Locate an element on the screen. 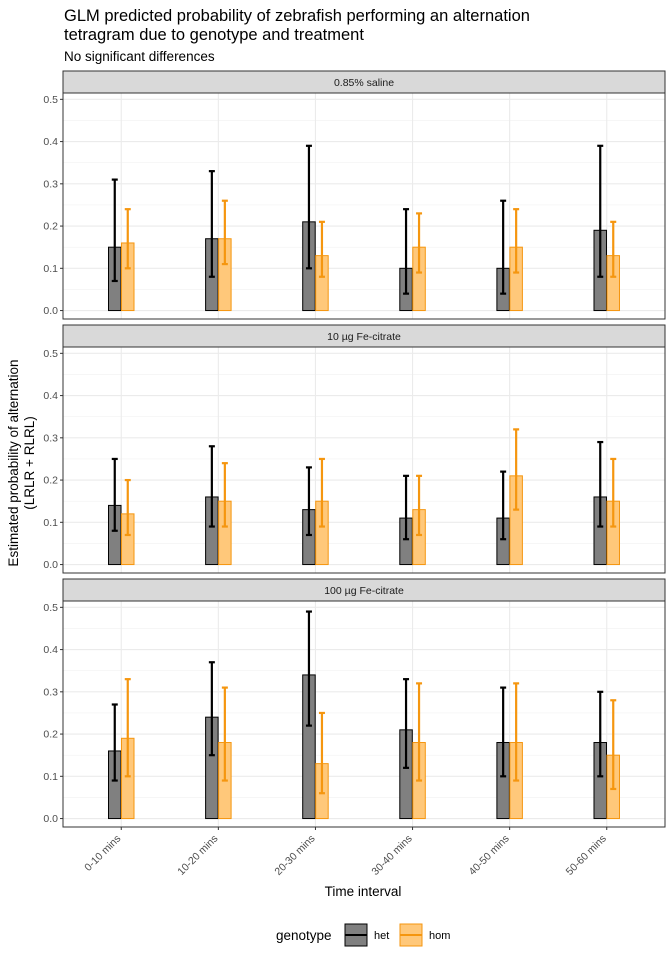 This screenshot has height=960, width=672. facet-strip-label: 10 µg Fe-citrate is located at coordinates (364, 337).